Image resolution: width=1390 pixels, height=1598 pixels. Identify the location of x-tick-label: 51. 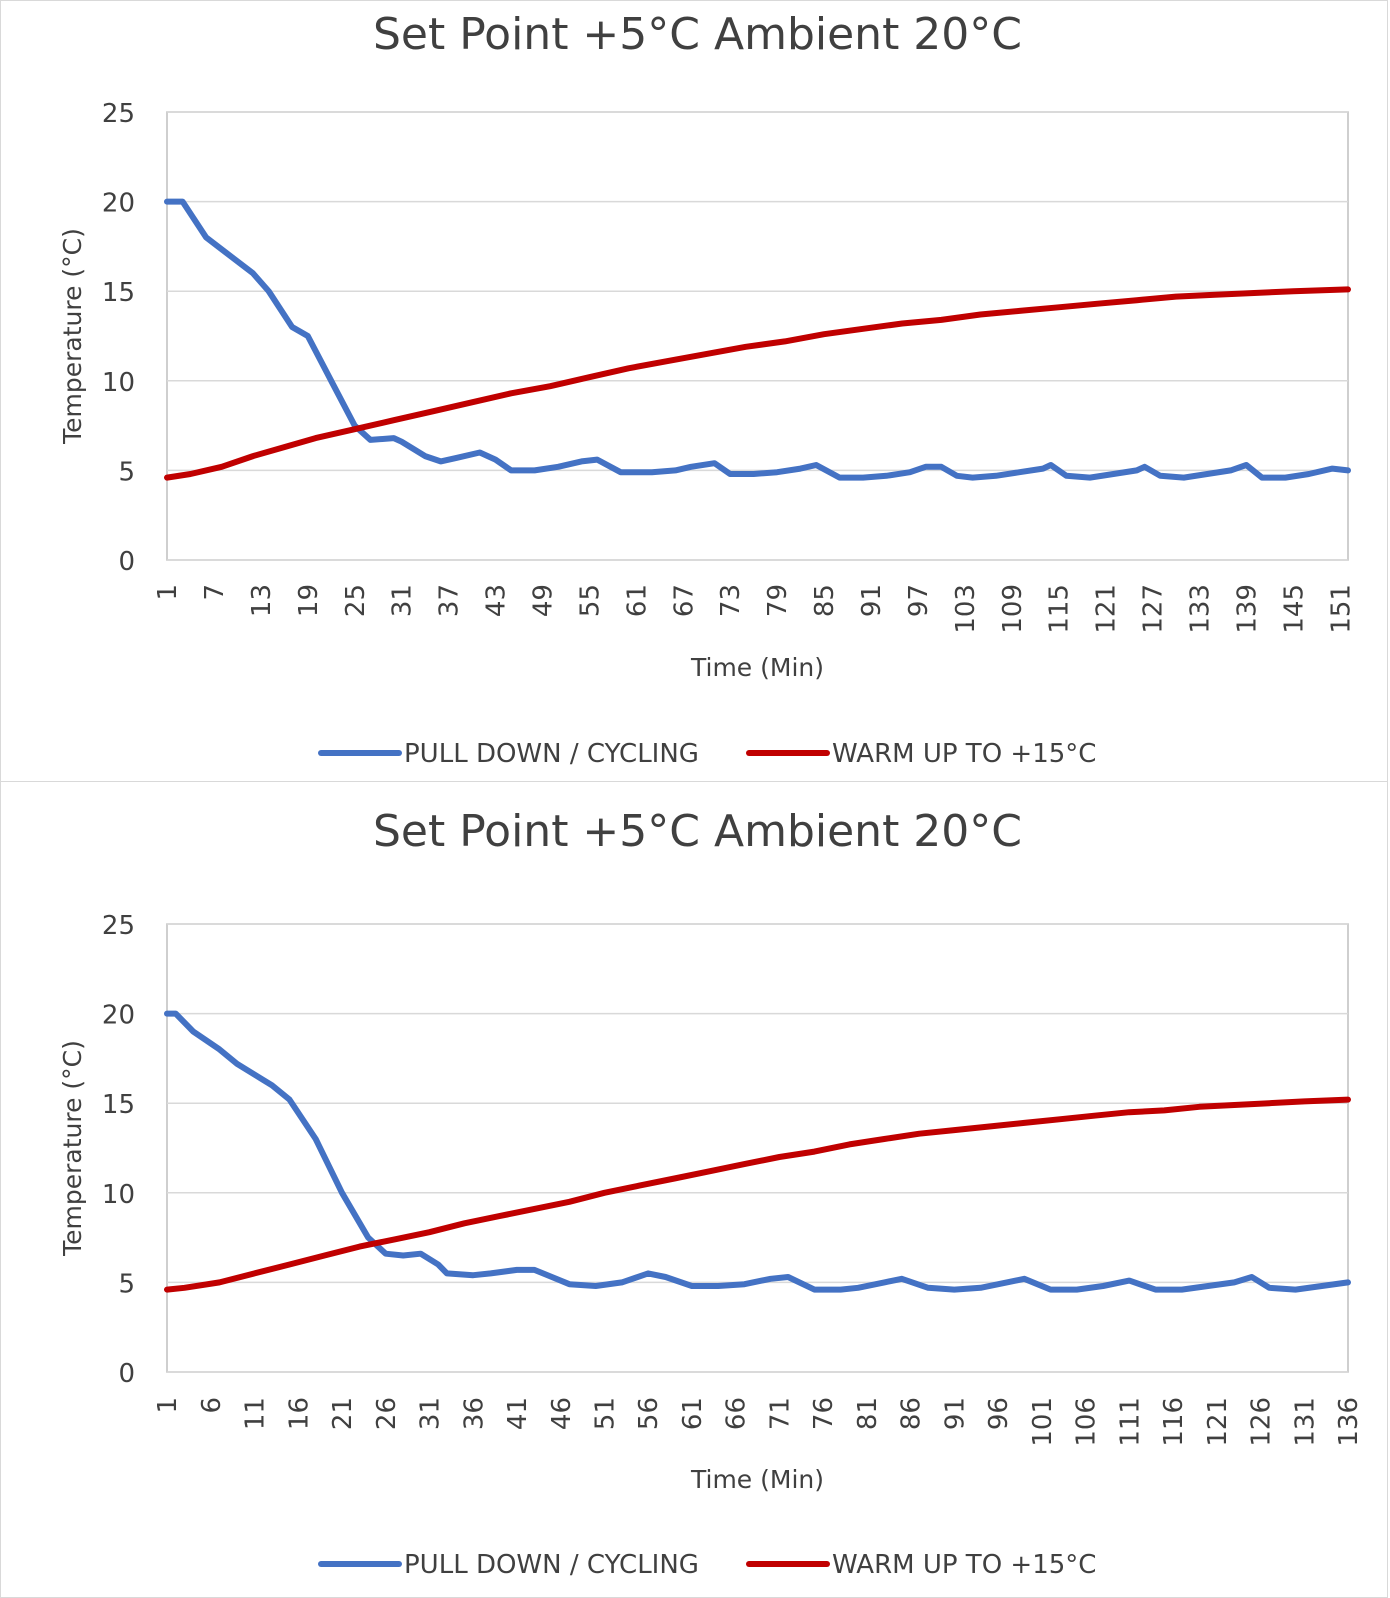
(606, 1413).